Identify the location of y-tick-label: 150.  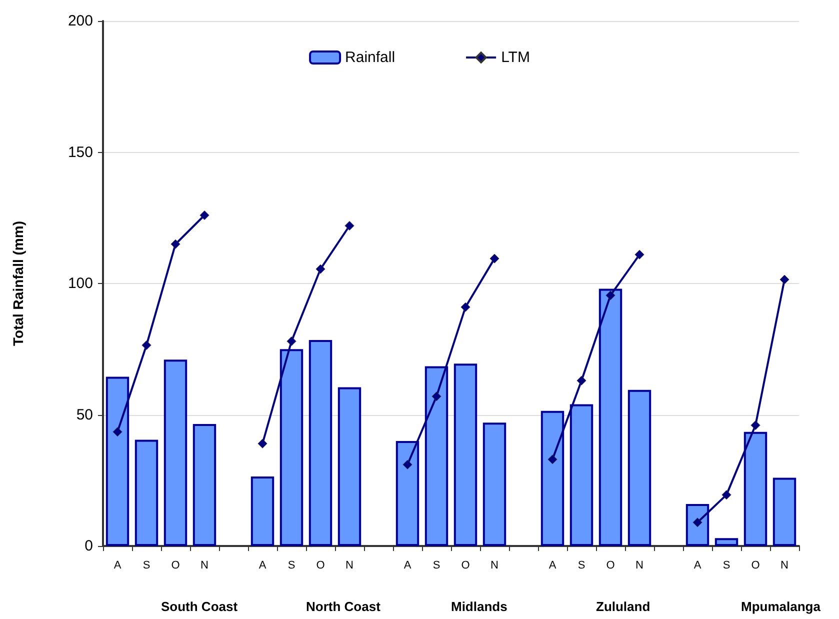
(80, 152).